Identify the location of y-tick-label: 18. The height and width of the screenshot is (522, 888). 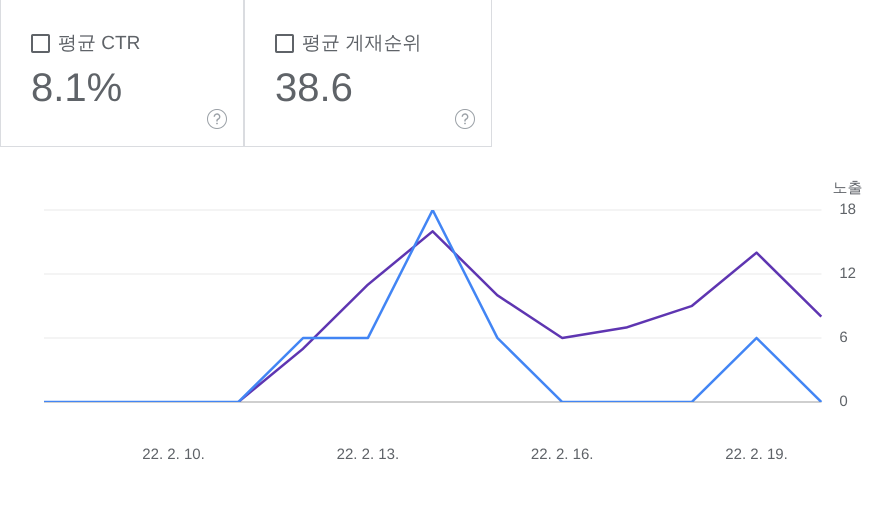
(847, 209).